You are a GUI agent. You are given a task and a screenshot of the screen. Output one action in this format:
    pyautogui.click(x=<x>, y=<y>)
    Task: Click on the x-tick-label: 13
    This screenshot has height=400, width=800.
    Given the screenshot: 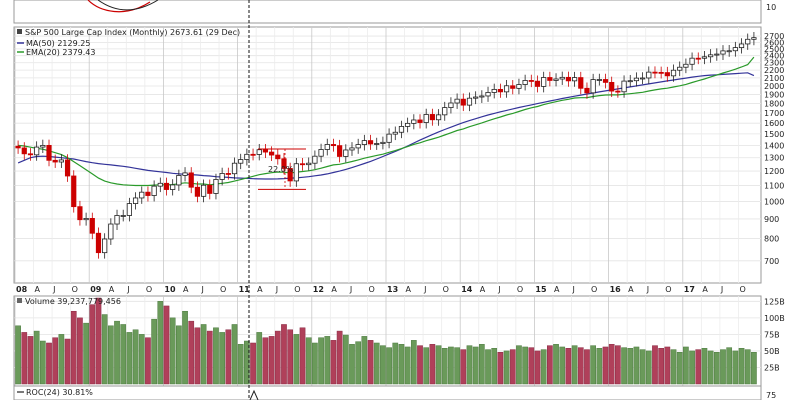 What is the action you would take?
    pyautogui.click(x=392, y=289)
    